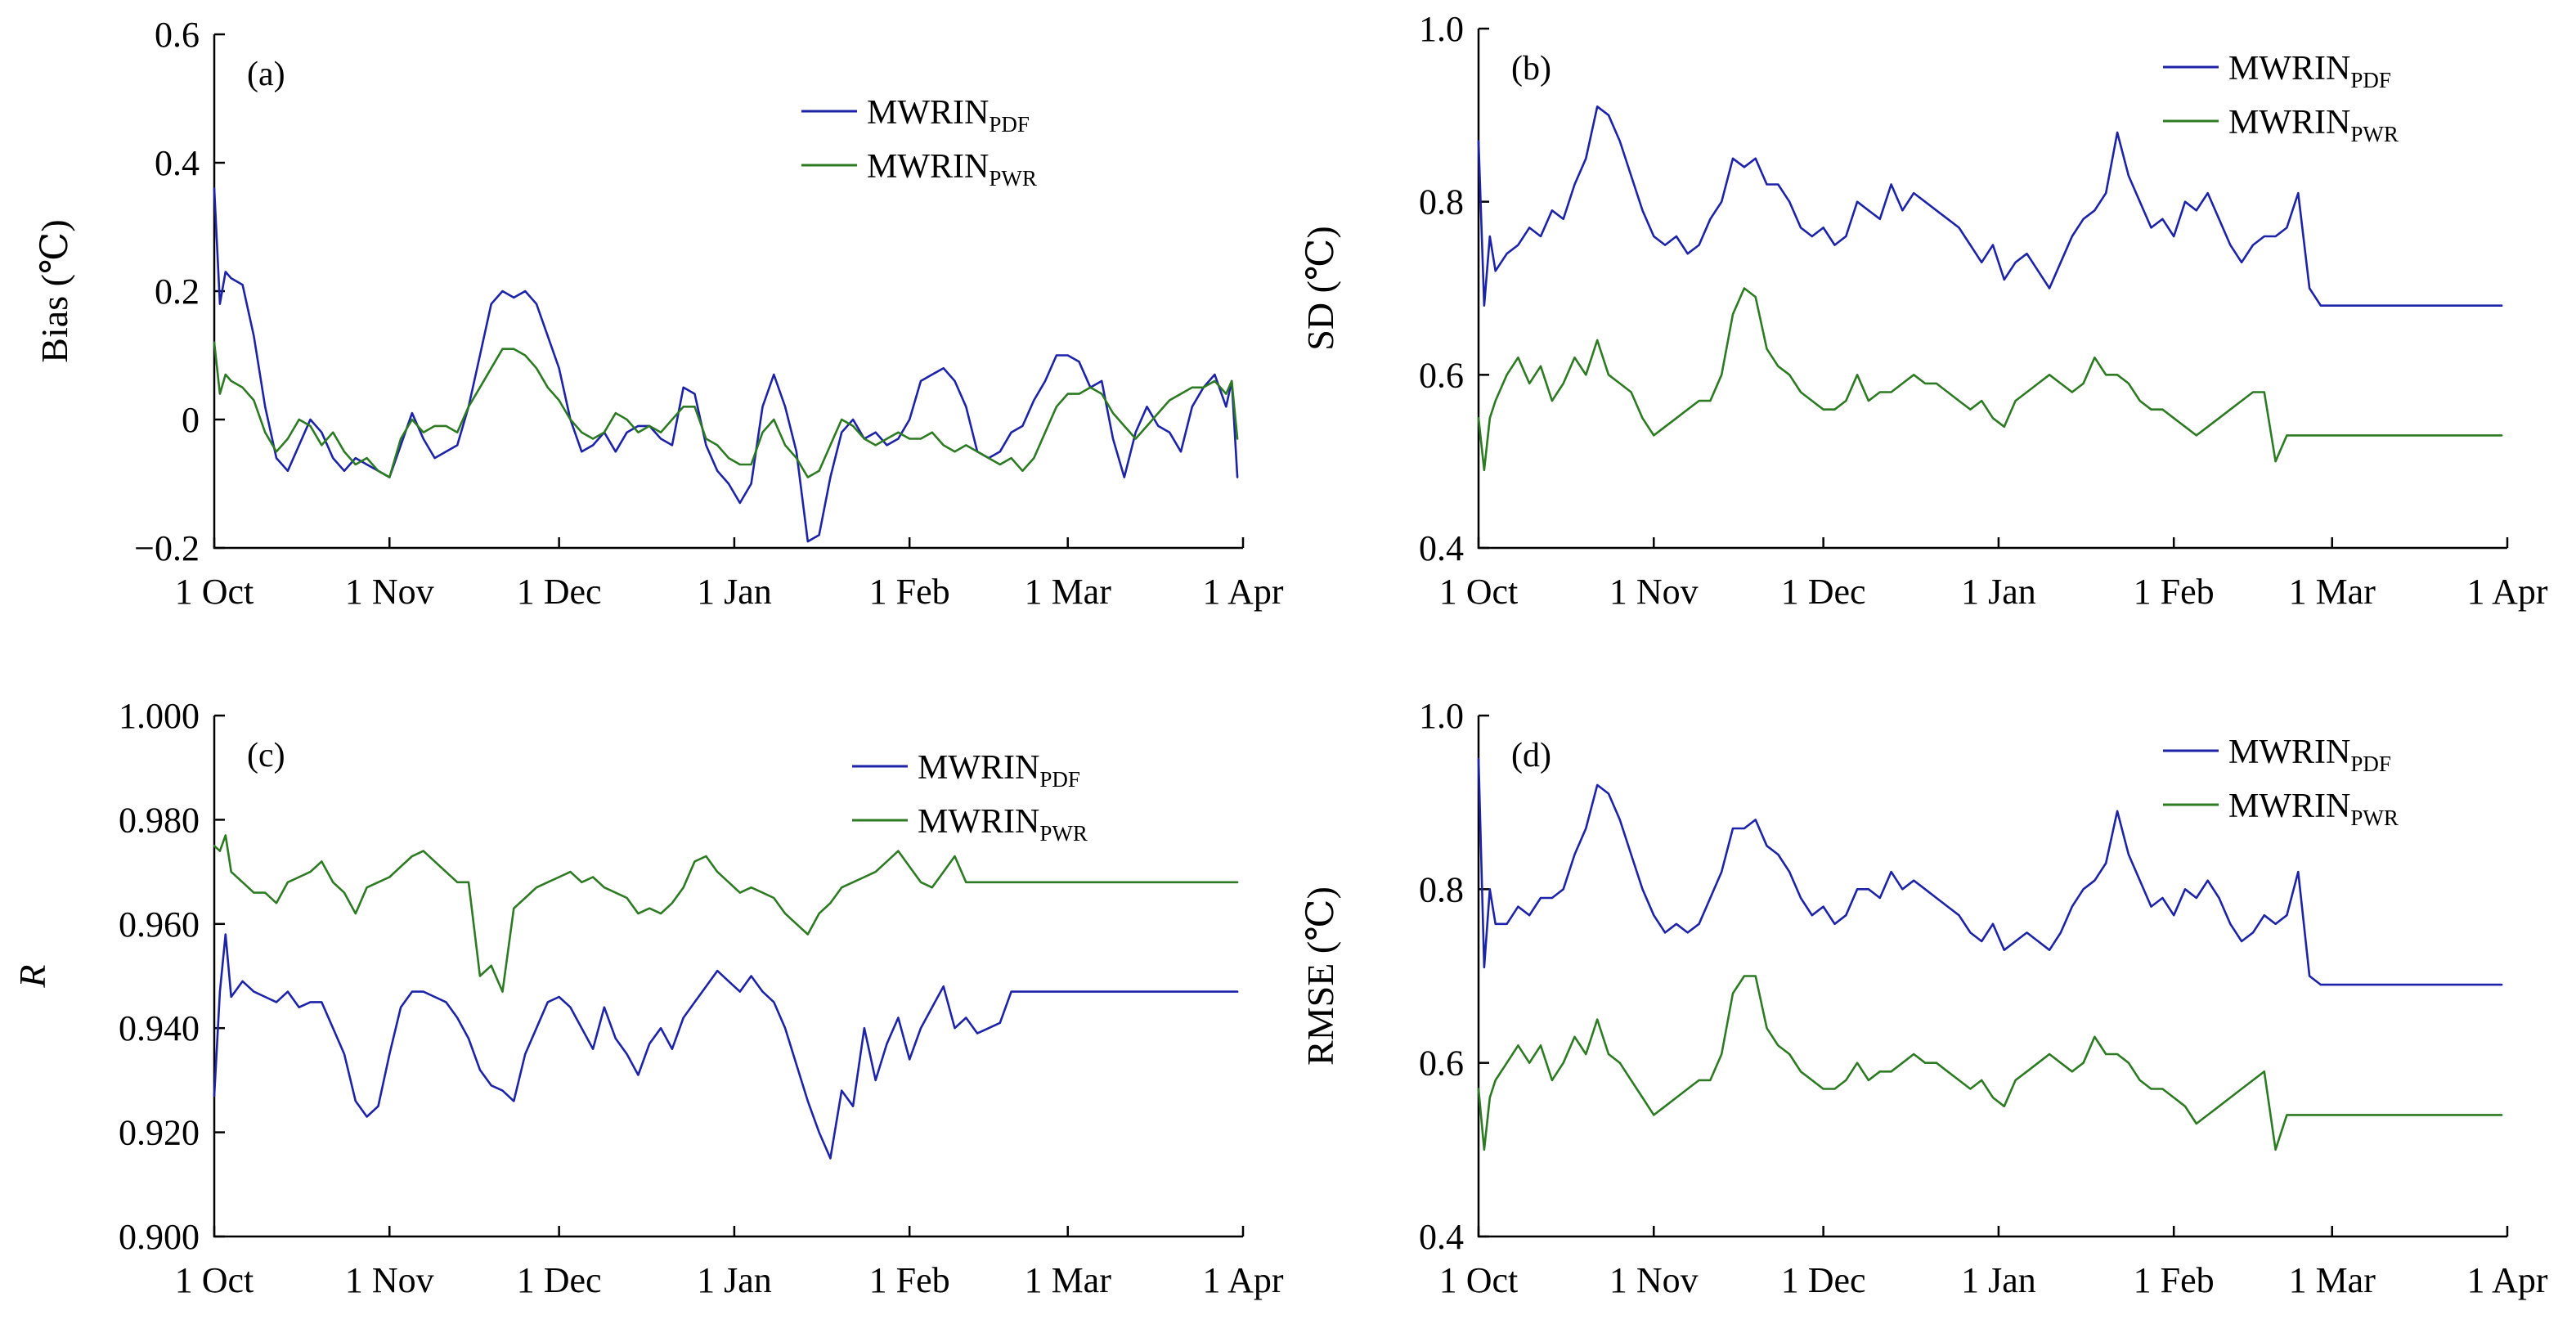  I want to click on panel-label: (d), so click(1531, 755).